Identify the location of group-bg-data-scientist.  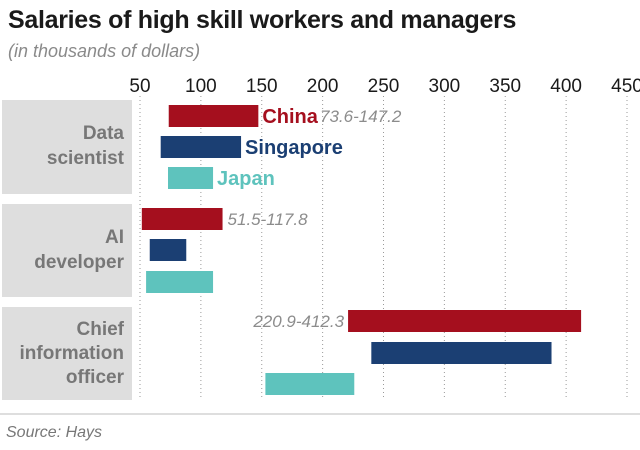
(67, 147).